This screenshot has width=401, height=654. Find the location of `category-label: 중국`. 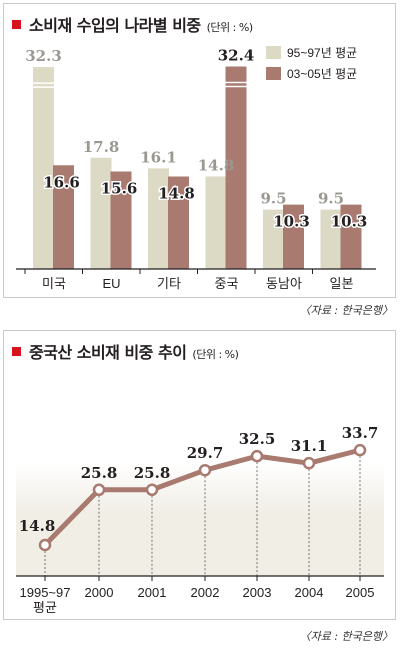

category-label: 중국 is located at coordinates (227, 283).